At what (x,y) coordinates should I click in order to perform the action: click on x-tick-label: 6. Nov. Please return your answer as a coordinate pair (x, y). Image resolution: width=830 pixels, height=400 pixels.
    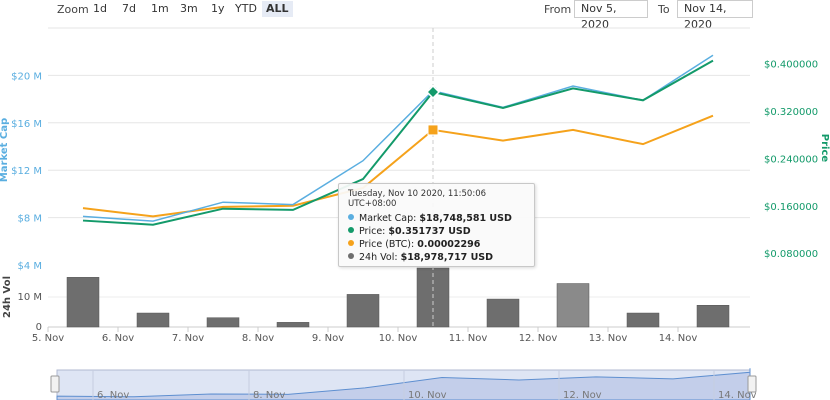
    Looking at the image, I should click on (118, 338).